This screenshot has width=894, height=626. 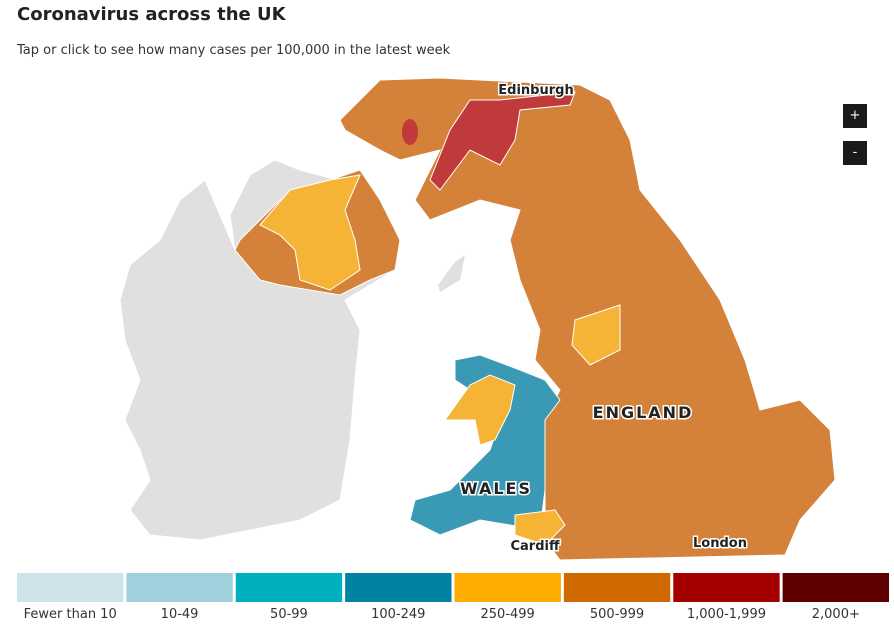 I want to click on legend-label: 50-99, so click(x=289, y=614).